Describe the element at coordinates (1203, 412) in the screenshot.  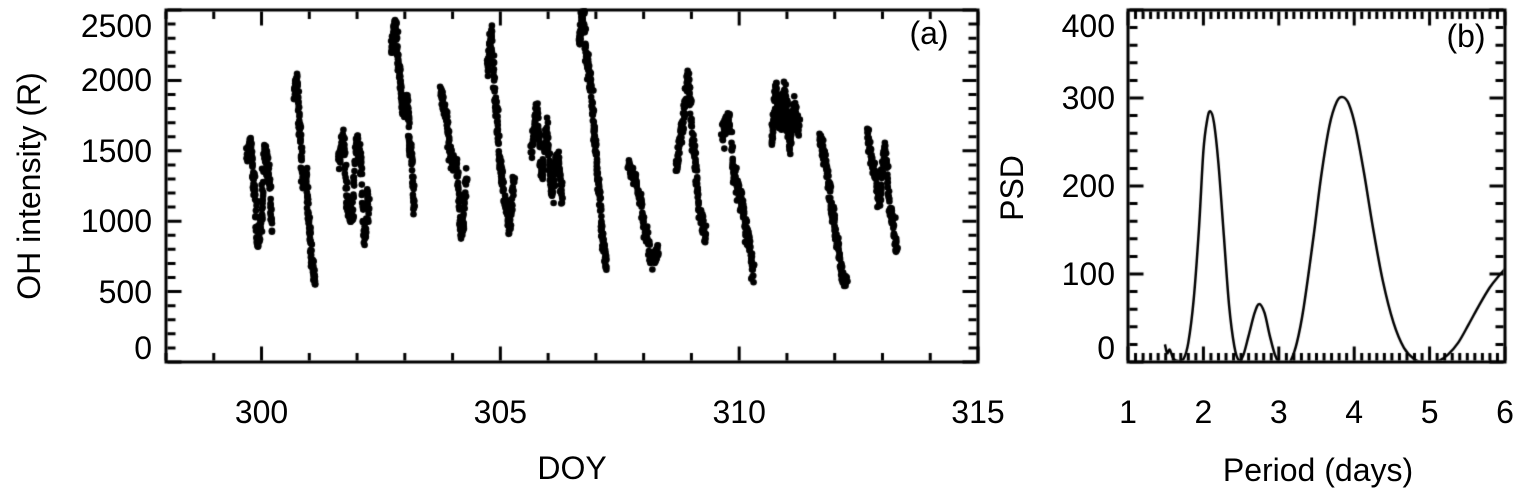
I see `panel-b-x-tick-label: 2` at that location.